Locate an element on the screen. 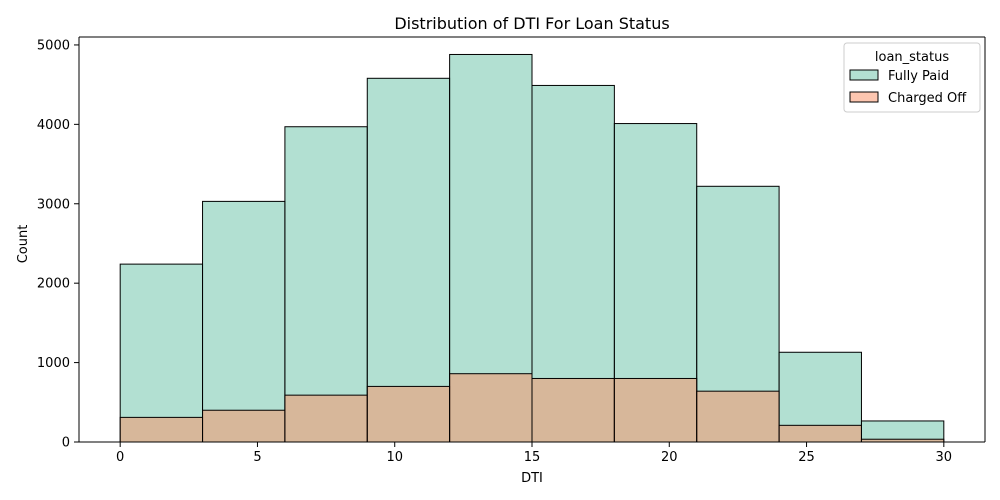 This screenshot has height=500, width=1000. x-axis-label: DTI is located at coordinates (532, 478).